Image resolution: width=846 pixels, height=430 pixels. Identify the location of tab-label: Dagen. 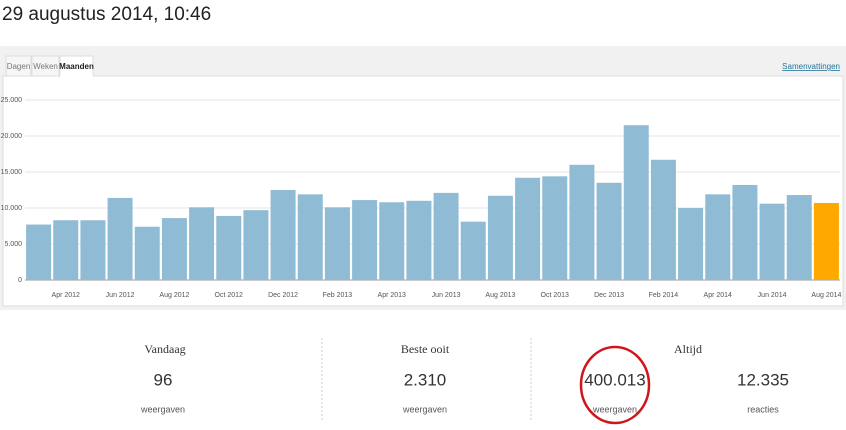
(19, 66).